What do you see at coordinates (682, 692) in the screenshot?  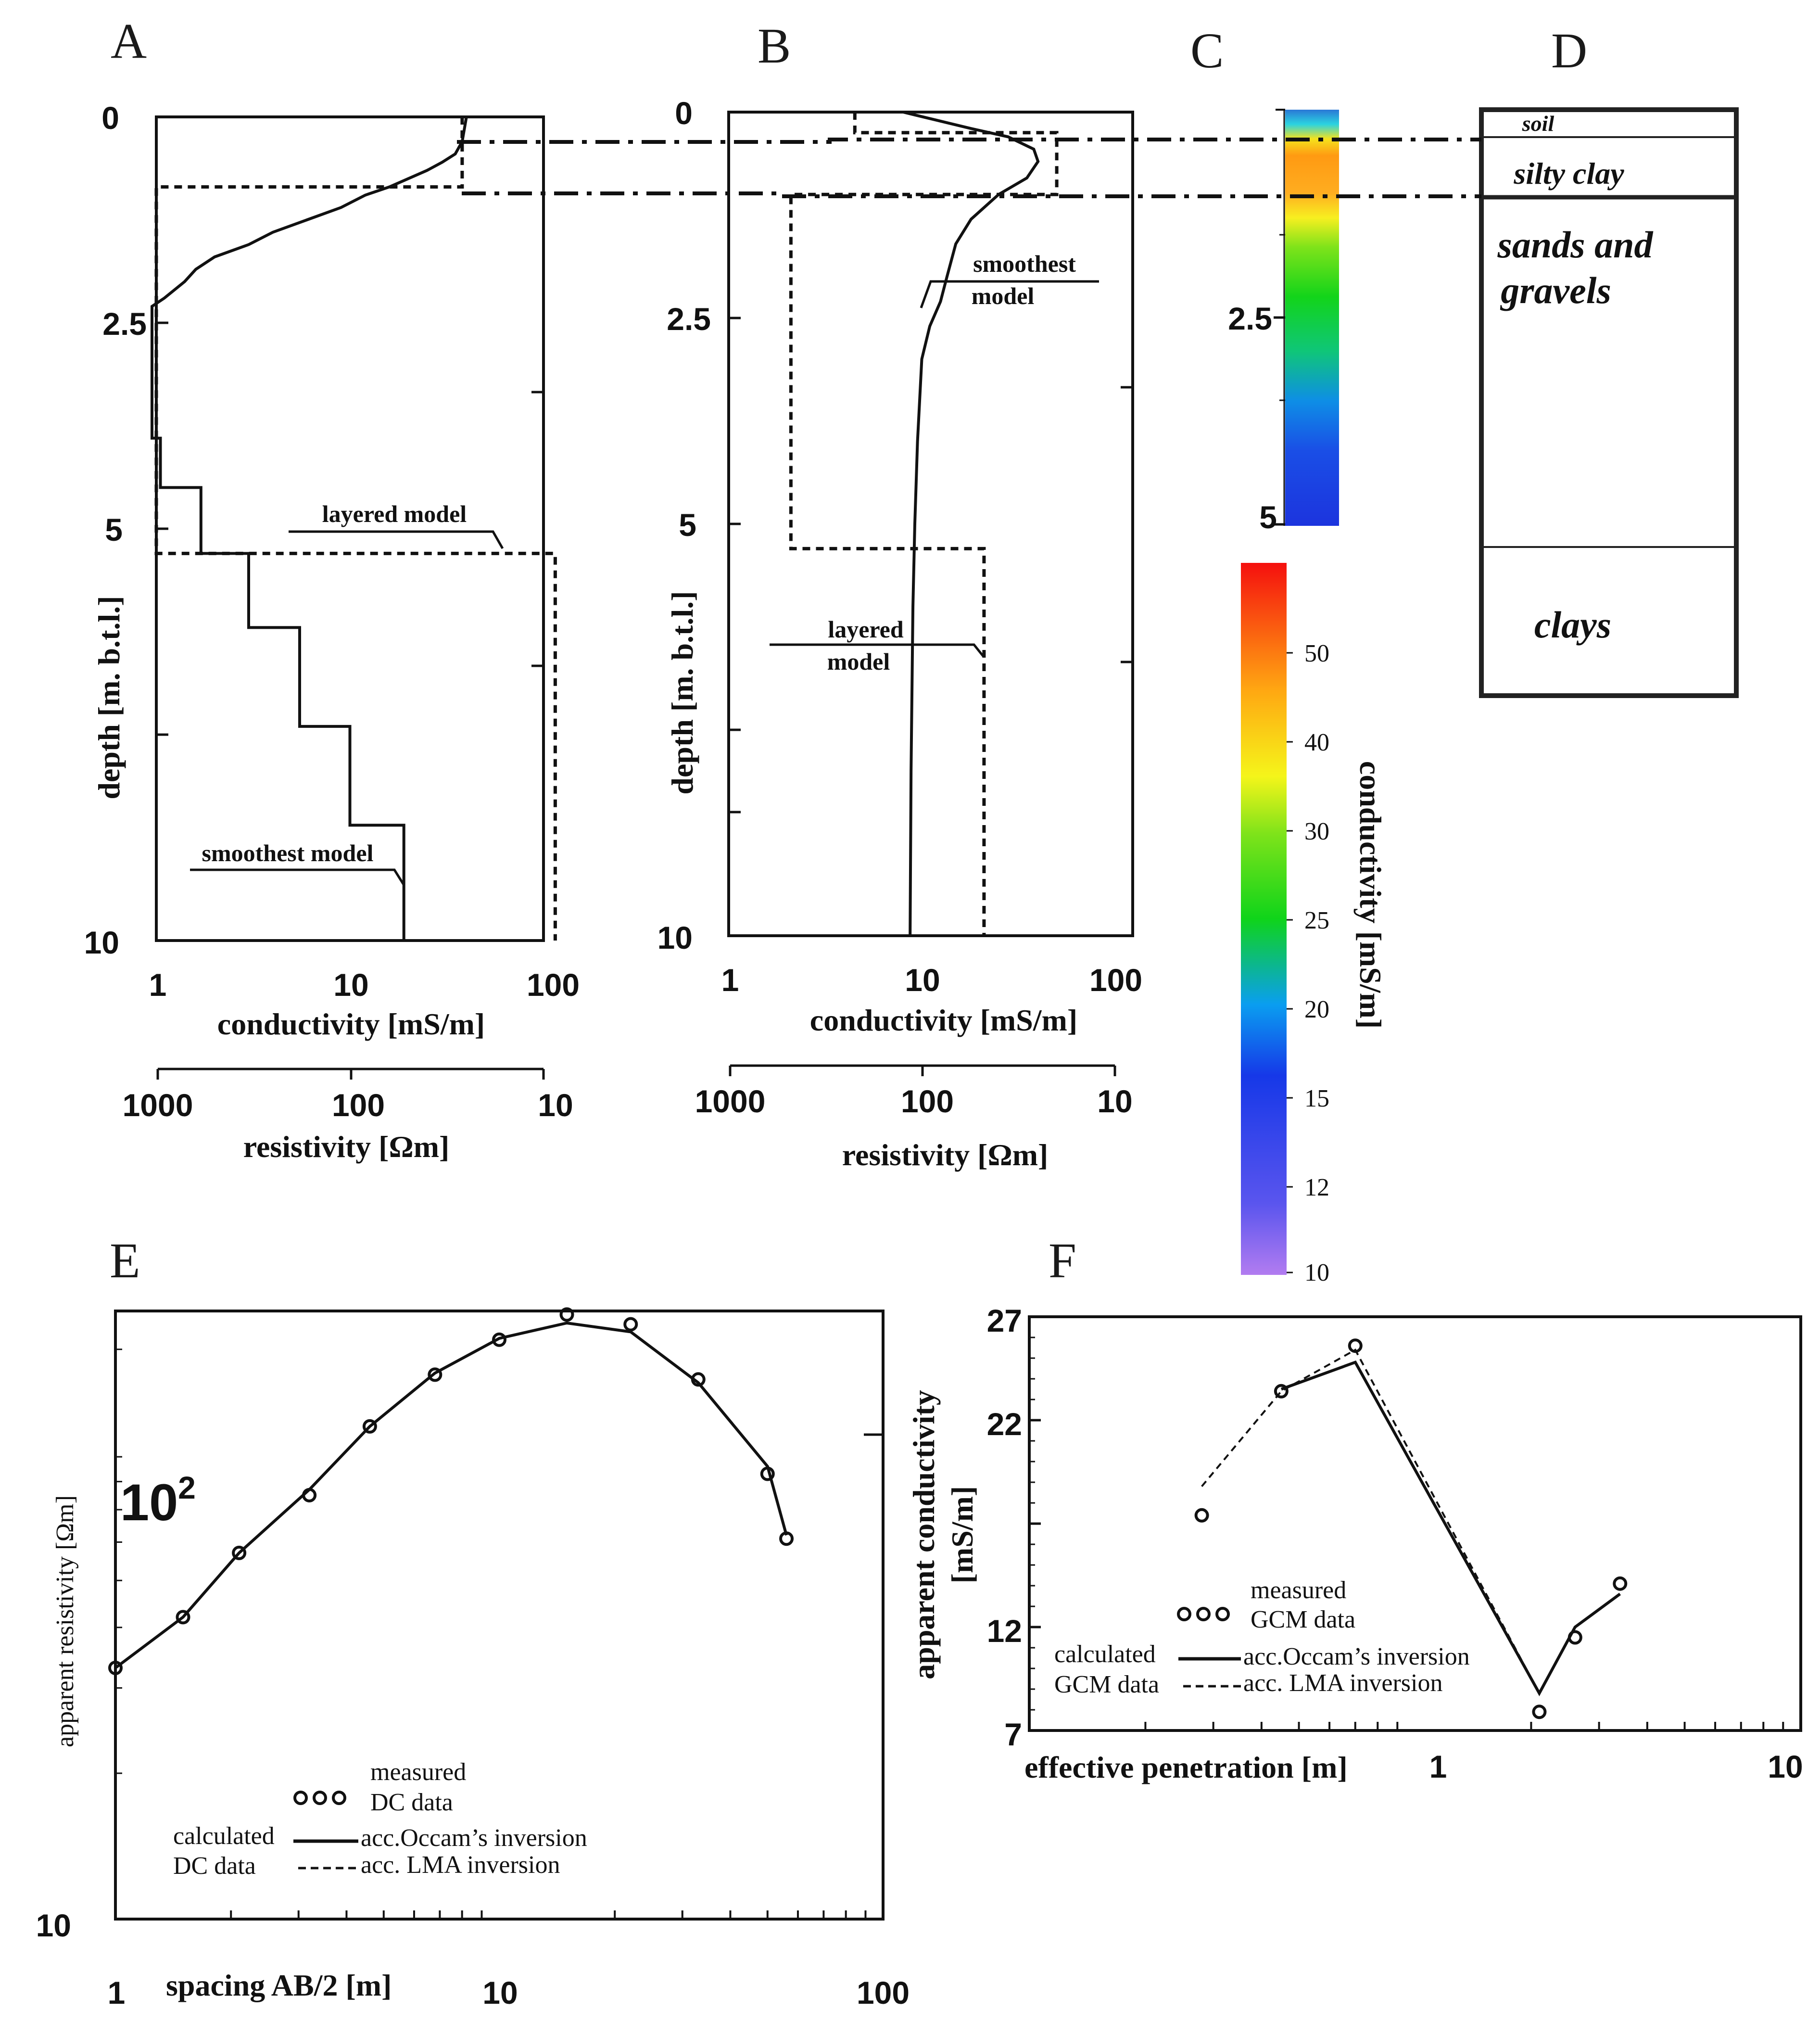 I see `panel-b-ylabel: depth [m. b.t.l.]` at bounding box center [682, 692].